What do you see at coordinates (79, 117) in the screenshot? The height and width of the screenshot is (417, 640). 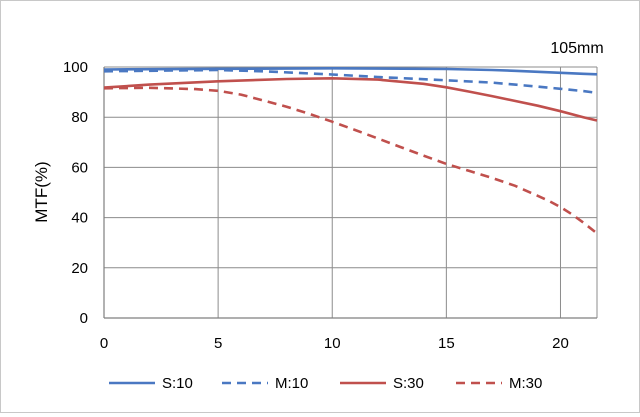 I see `y-tick-label: 80` at bounding box center [79, 117].